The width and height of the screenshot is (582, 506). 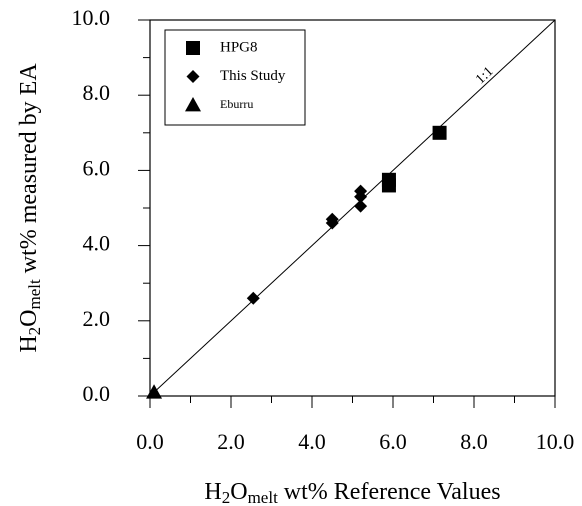 What do you see at coordinates (97, 92) in the screenshot?
I see `y-tick-label: 8.0` at bounding box center [97, 92].